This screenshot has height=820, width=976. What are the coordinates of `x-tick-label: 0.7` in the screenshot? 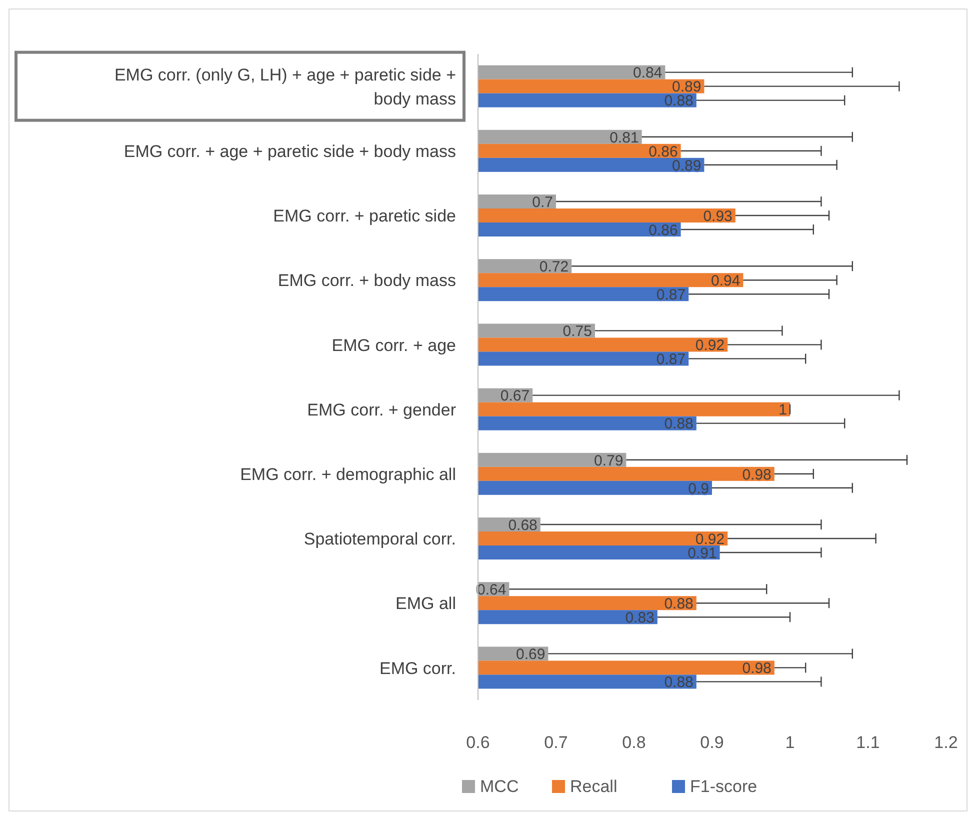 It's located at (556, 742).